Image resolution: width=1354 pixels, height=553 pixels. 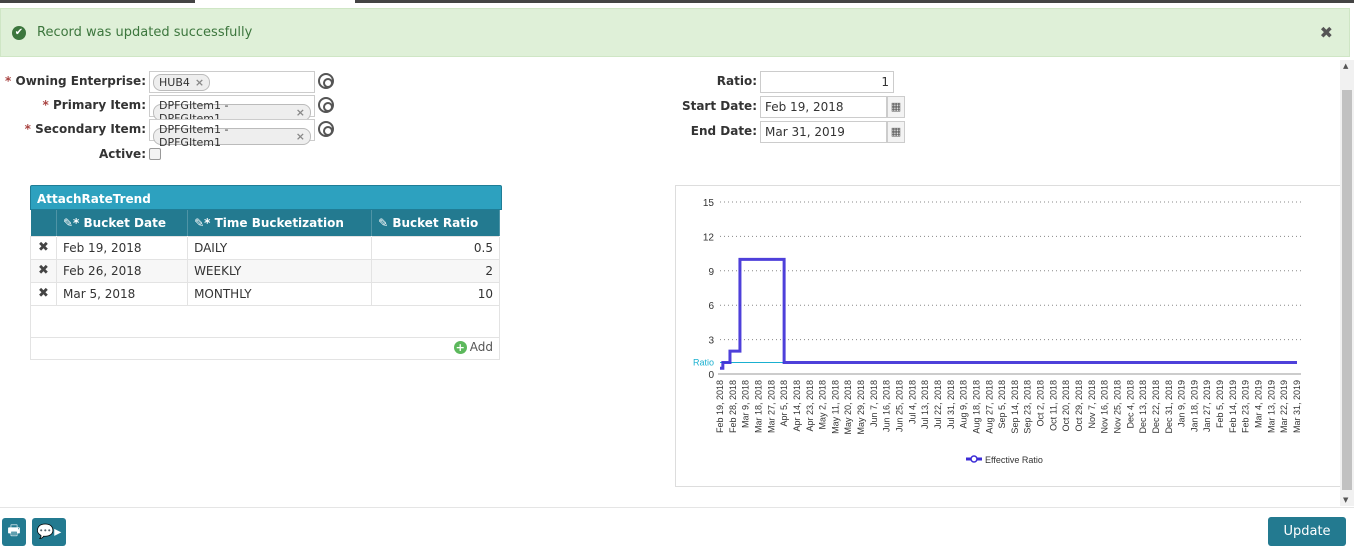 What do you see at coordinates (1130, 404) in the screenshot?
I see `x-tick-label: Dec 4, 2018` at bounding box center [1130, 404].